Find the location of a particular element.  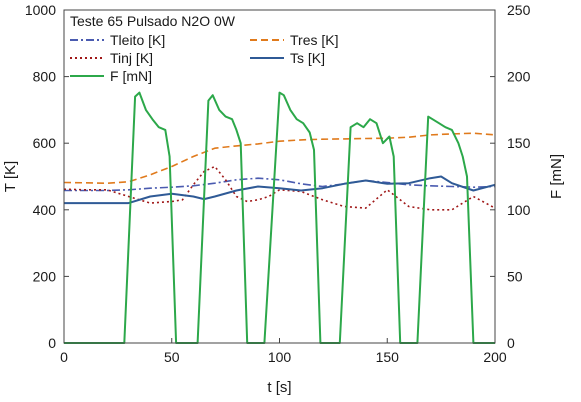

y-tick-label: 600 is located at coordinates (45, 143).